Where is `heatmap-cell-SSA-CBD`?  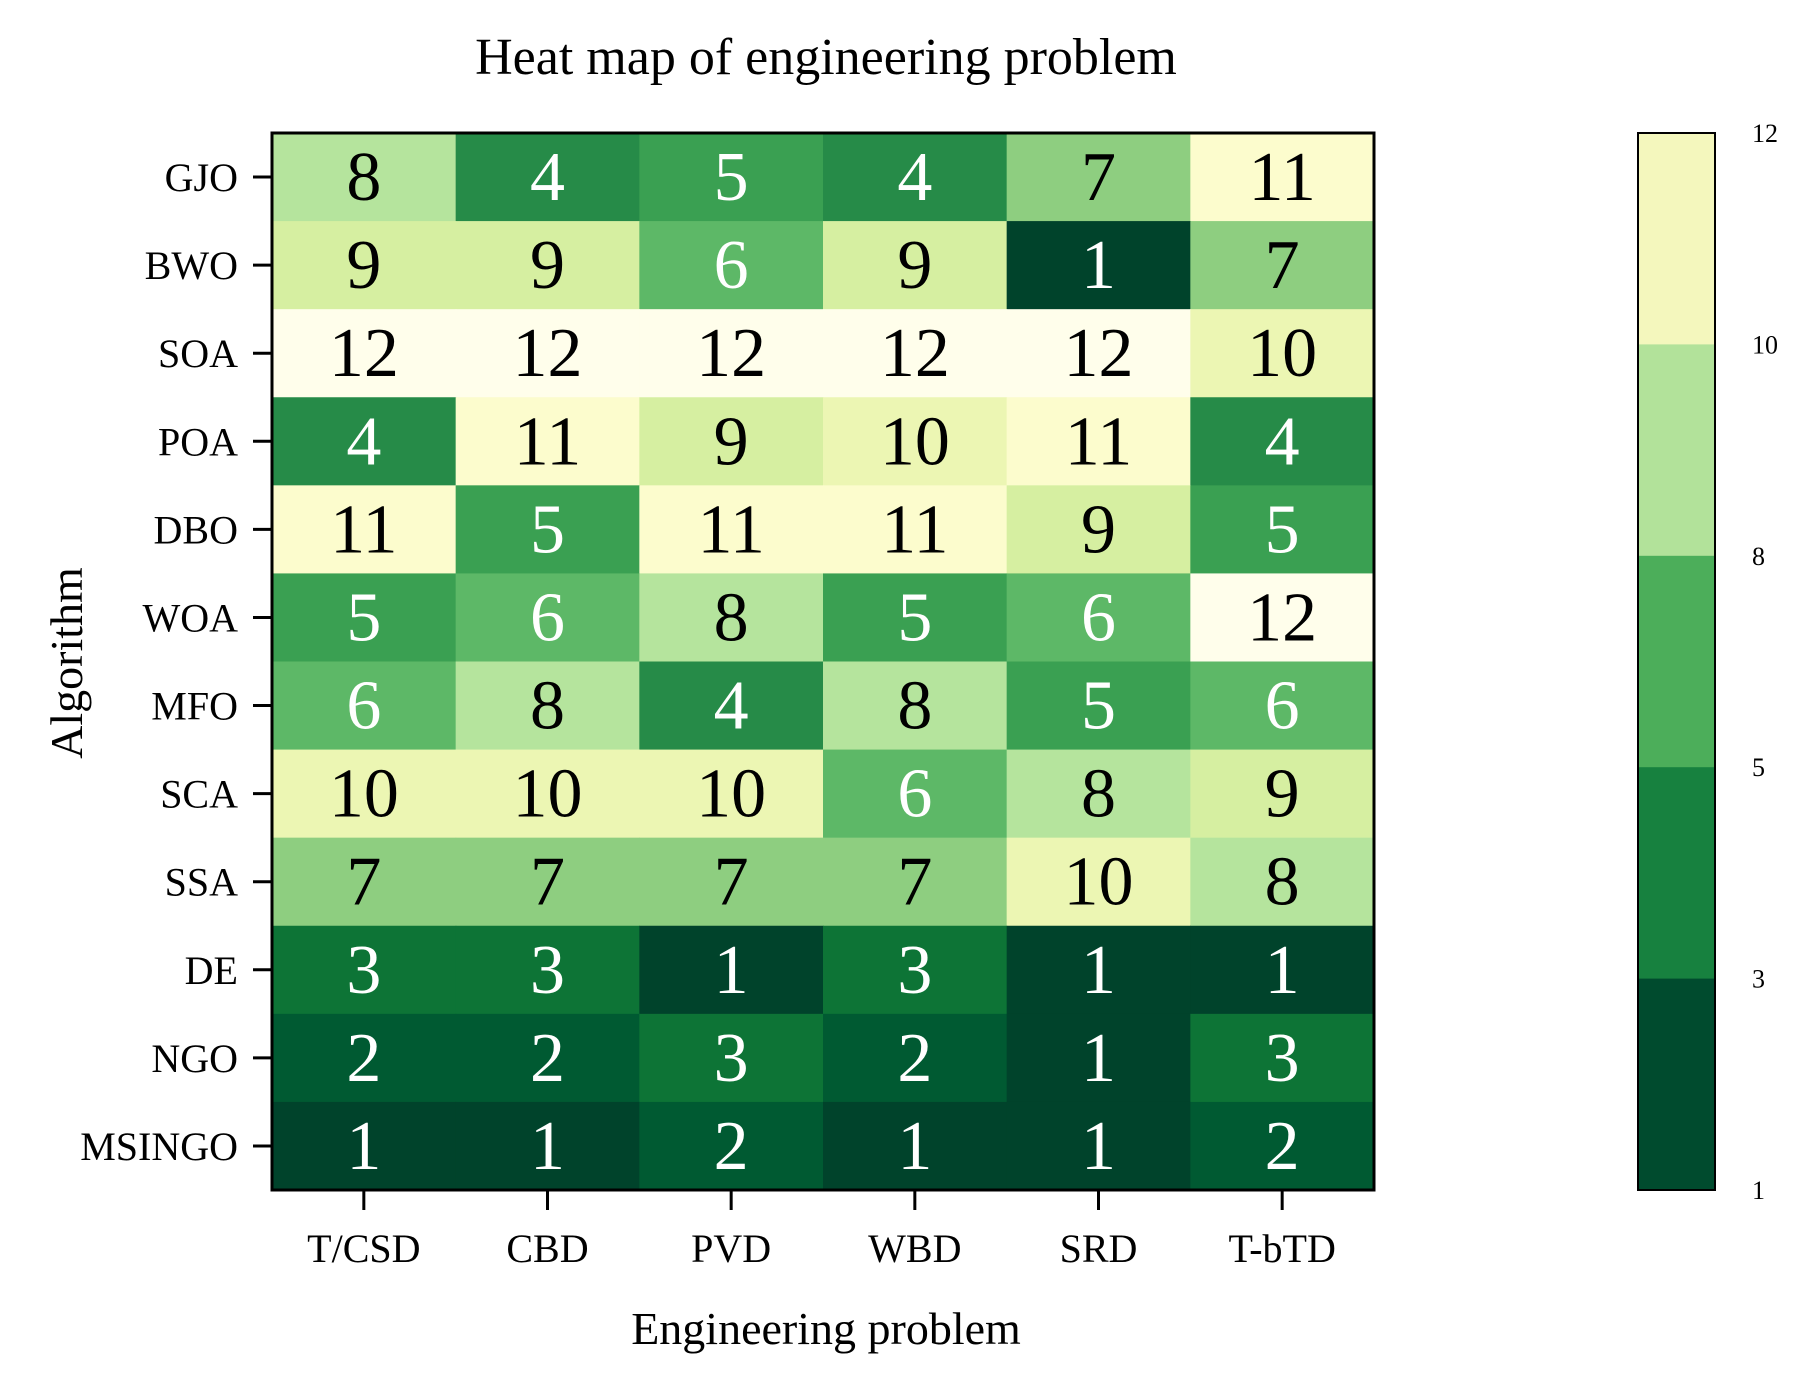
heatmap-cell-SSA-CBD is located at coordinates (547, 882).